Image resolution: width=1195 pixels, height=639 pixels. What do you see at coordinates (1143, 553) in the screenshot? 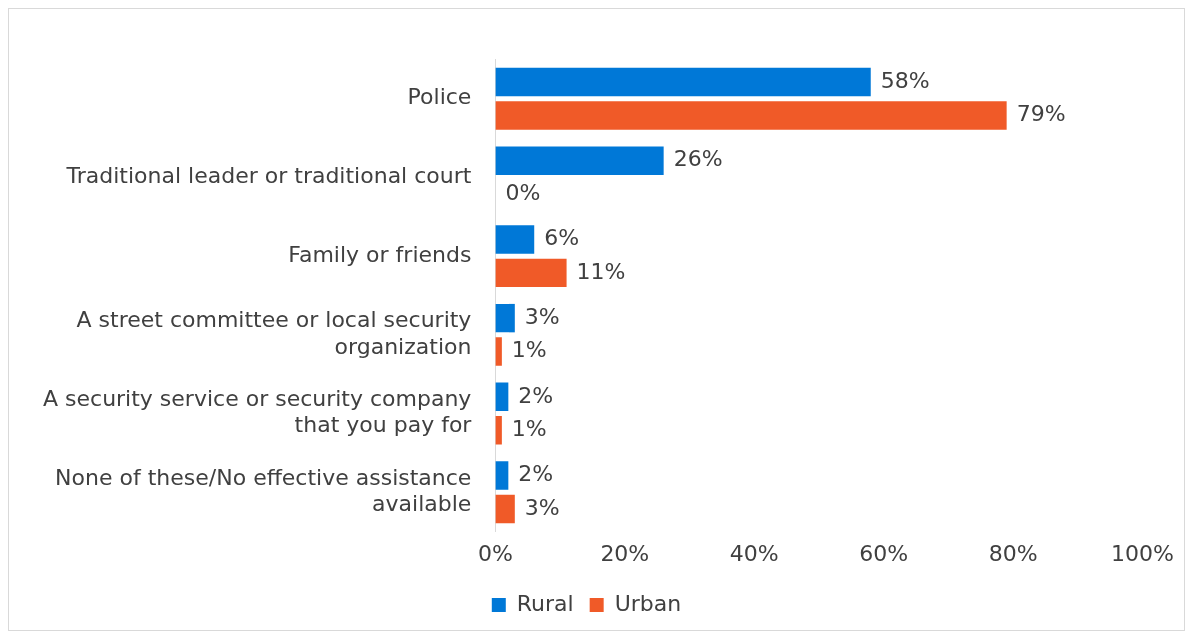
I see `x-tick-label: 100%` at bounding box center [1143, 553].